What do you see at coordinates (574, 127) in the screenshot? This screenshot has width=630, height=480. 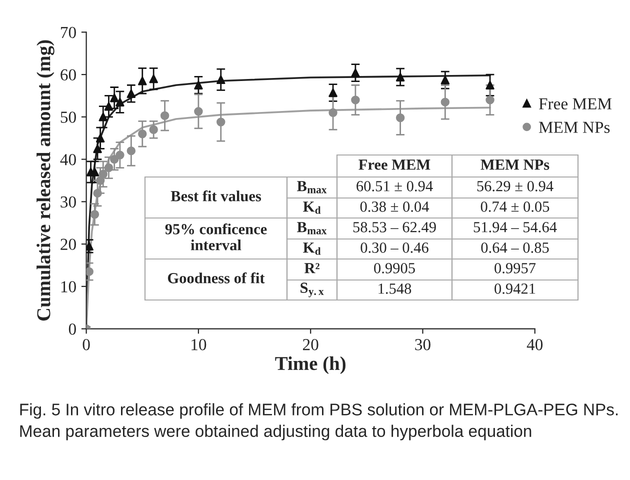 I see `legend-label: MEM NPs` at bounding box center [574, 127].